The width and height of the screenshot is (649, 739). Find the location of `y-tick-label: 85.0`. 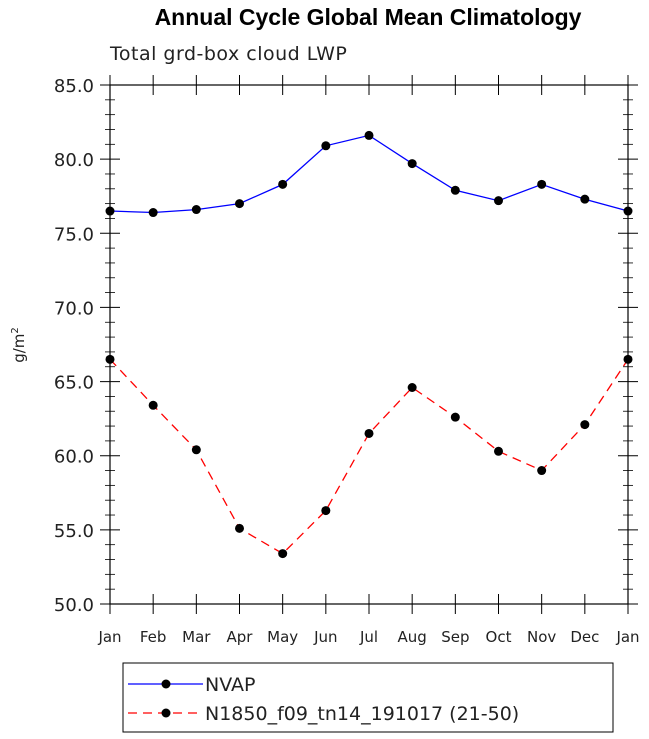

y-tick-label: 85.0 is located at coordinates (74, 86).